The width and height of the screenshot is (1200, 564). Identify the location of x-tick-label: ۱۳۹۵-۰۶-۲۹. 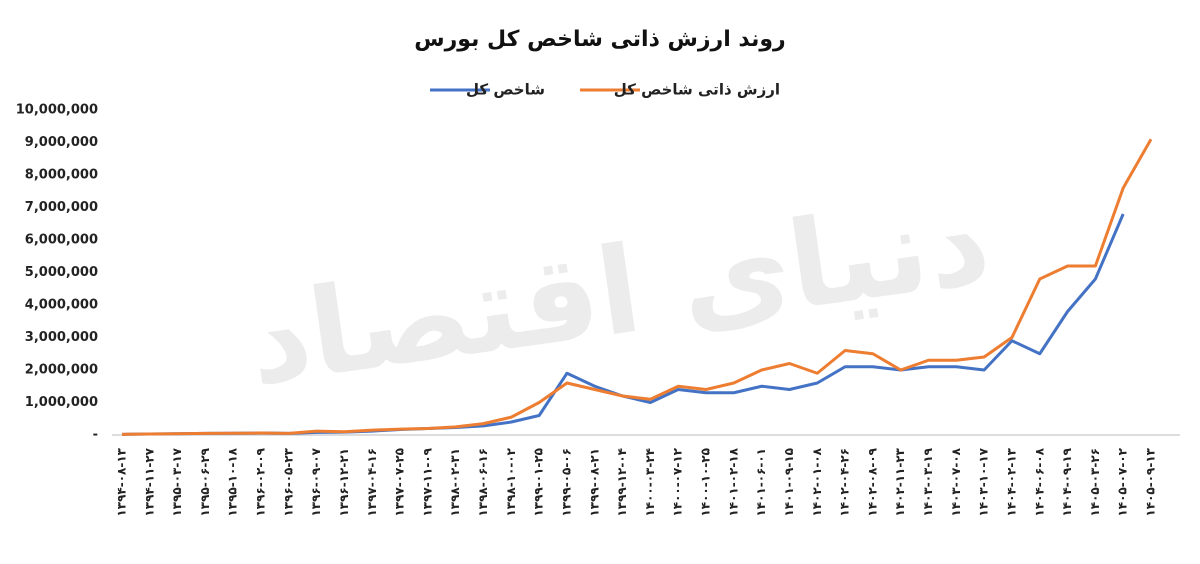
(205, 481).